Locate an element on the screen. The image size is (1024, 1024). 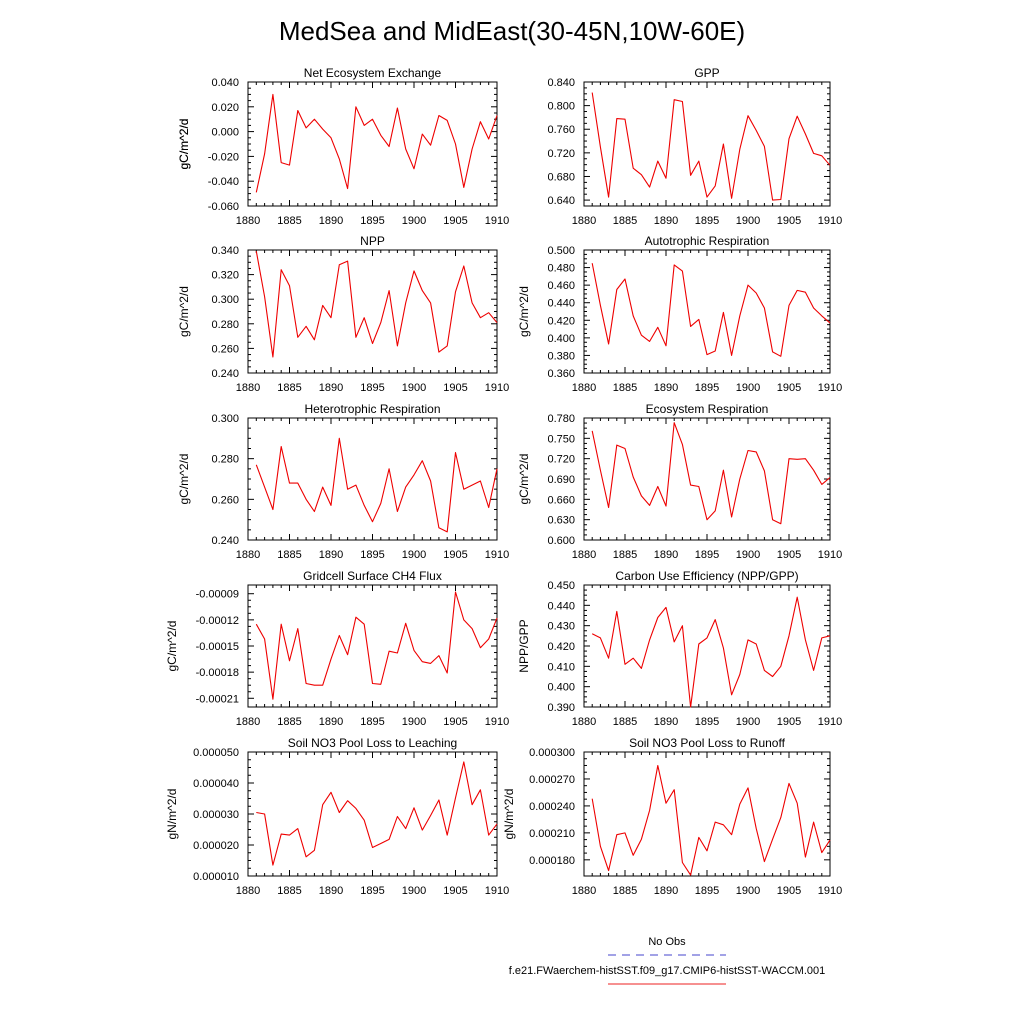
y-tick-label: 0.720 is located at coordinates (561, 154).